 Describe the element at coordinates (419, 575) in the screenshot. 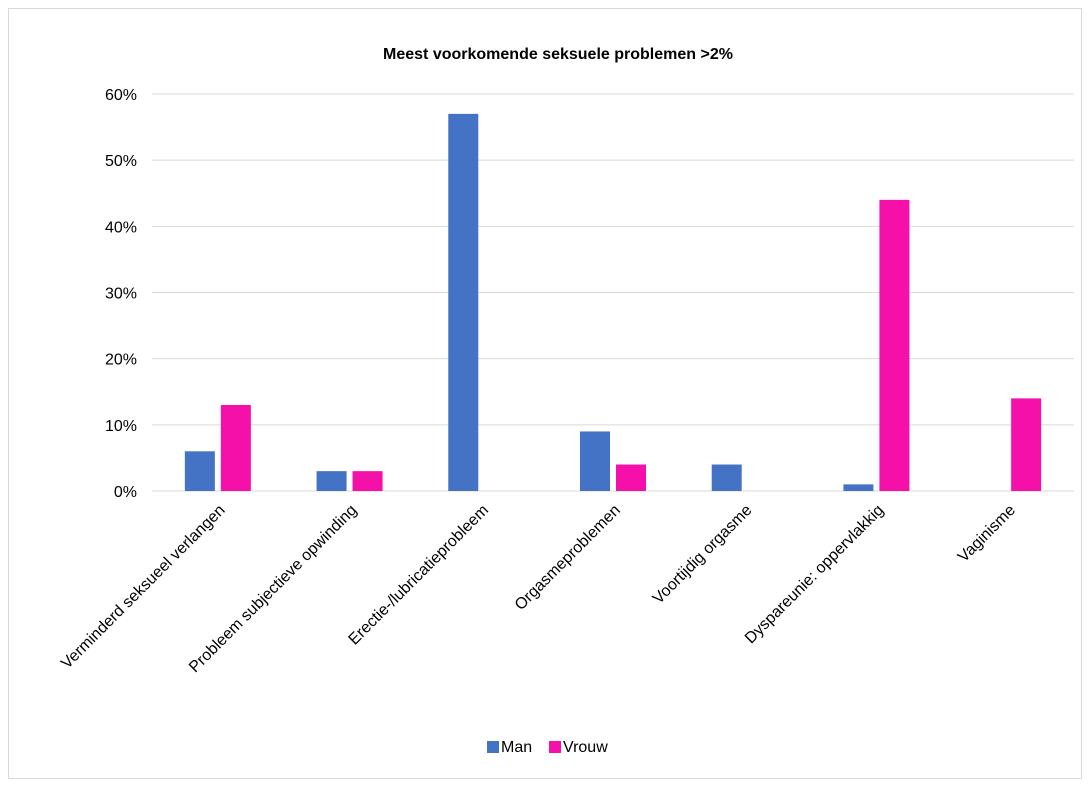

I see `x-category-label: Erectie-/lubricatieprobleem` at that location.